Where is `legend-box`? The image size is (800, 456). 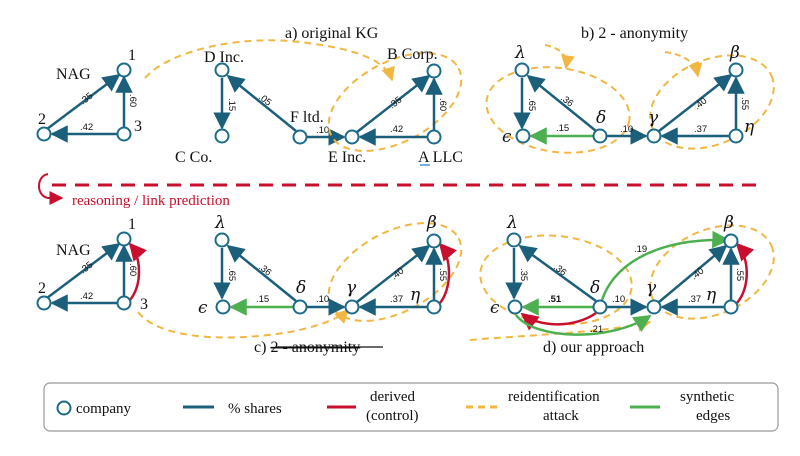 legend-box is located at coordinates (411, 407).